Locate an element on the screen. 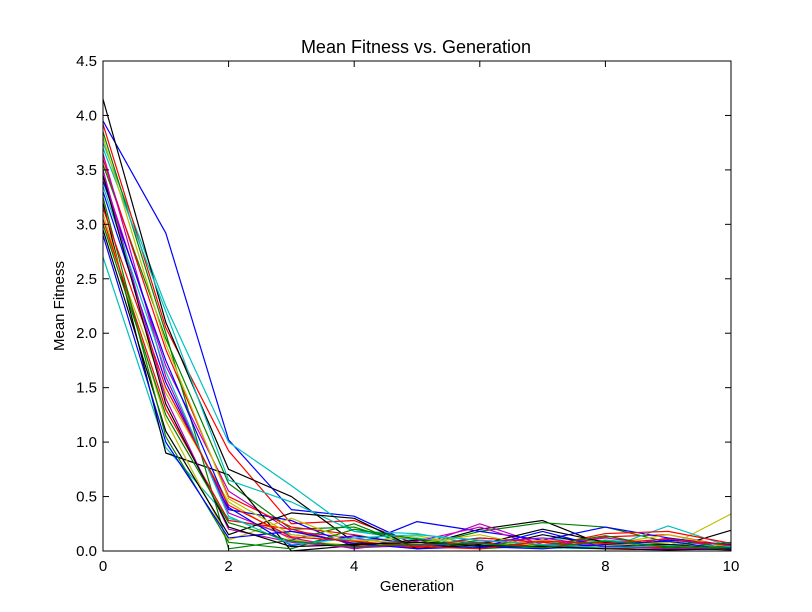 The width and height of the screenshot is (812, 612). y-tick-label: 2.5 is located at coordinates (86, 279).